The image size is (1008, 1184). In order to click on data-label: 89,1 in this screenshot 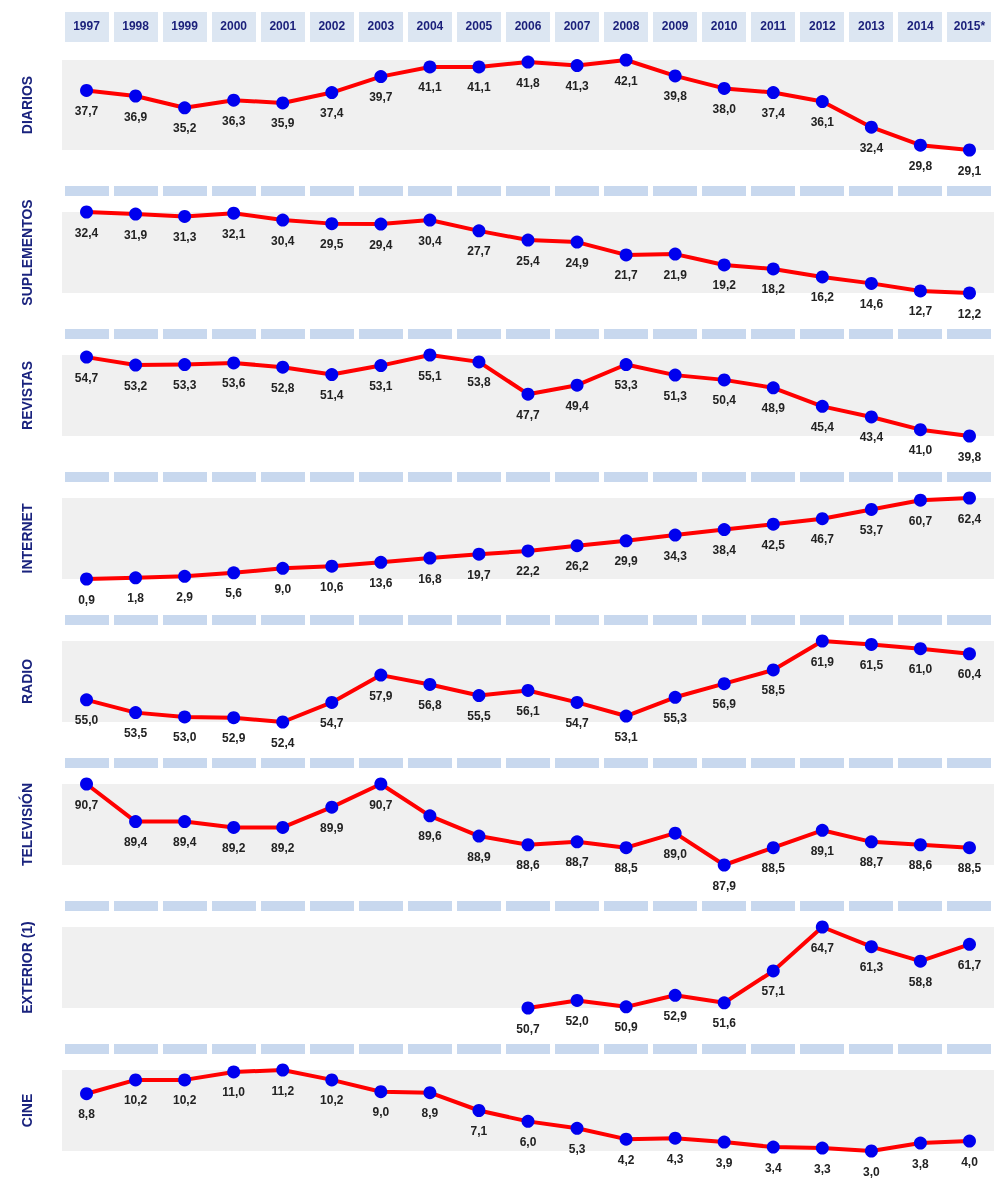, I will do `click(822, 850)`.